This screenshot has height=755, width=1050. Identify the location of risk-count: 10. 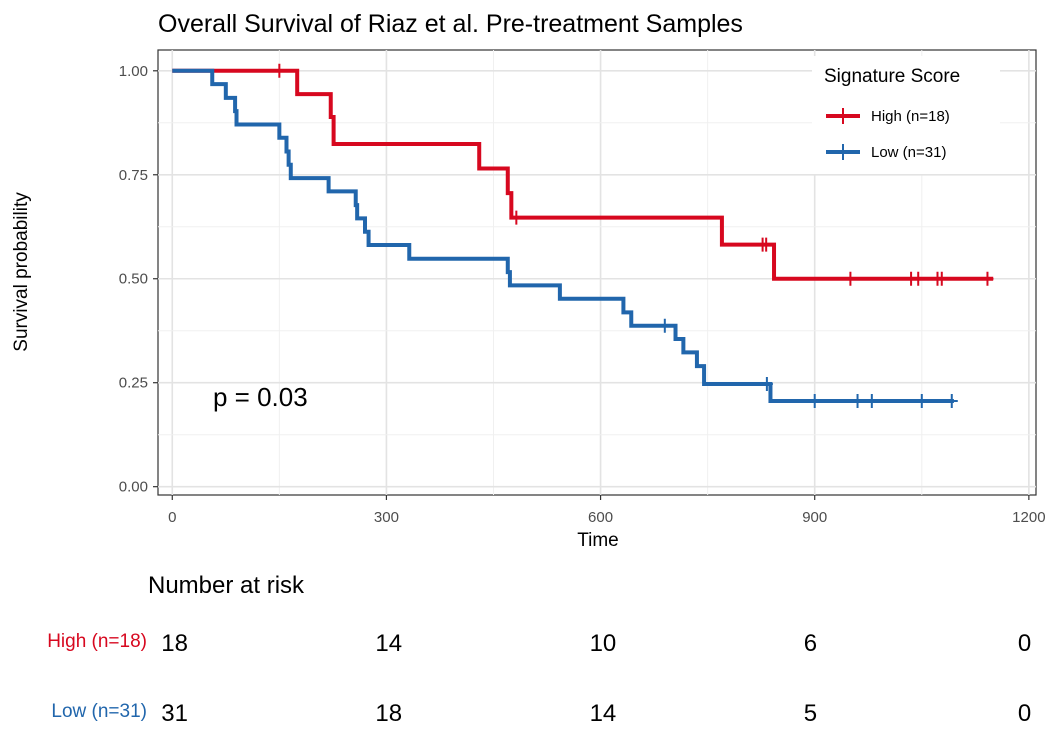
(603, 643).